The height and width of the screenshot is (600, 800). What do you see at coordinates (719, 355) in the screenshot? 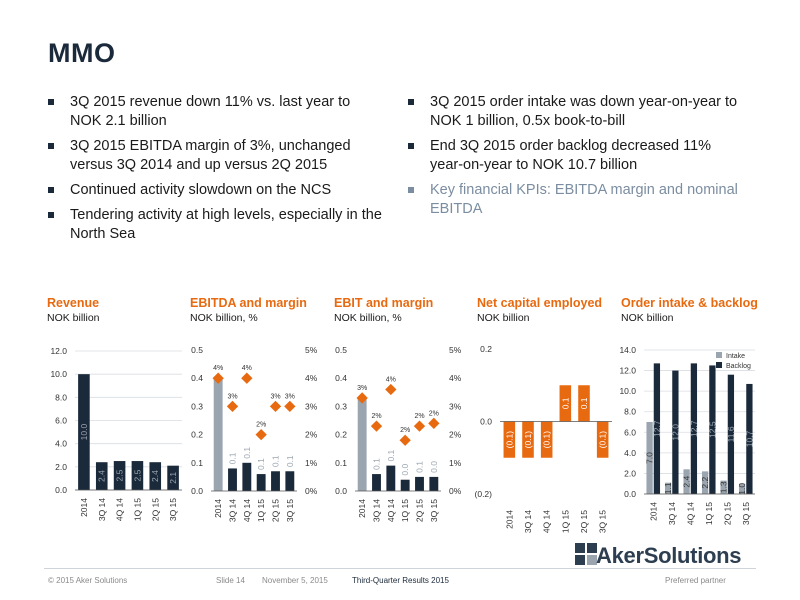
I see `legend-intake-swatch` at bounding box center [719, 355].